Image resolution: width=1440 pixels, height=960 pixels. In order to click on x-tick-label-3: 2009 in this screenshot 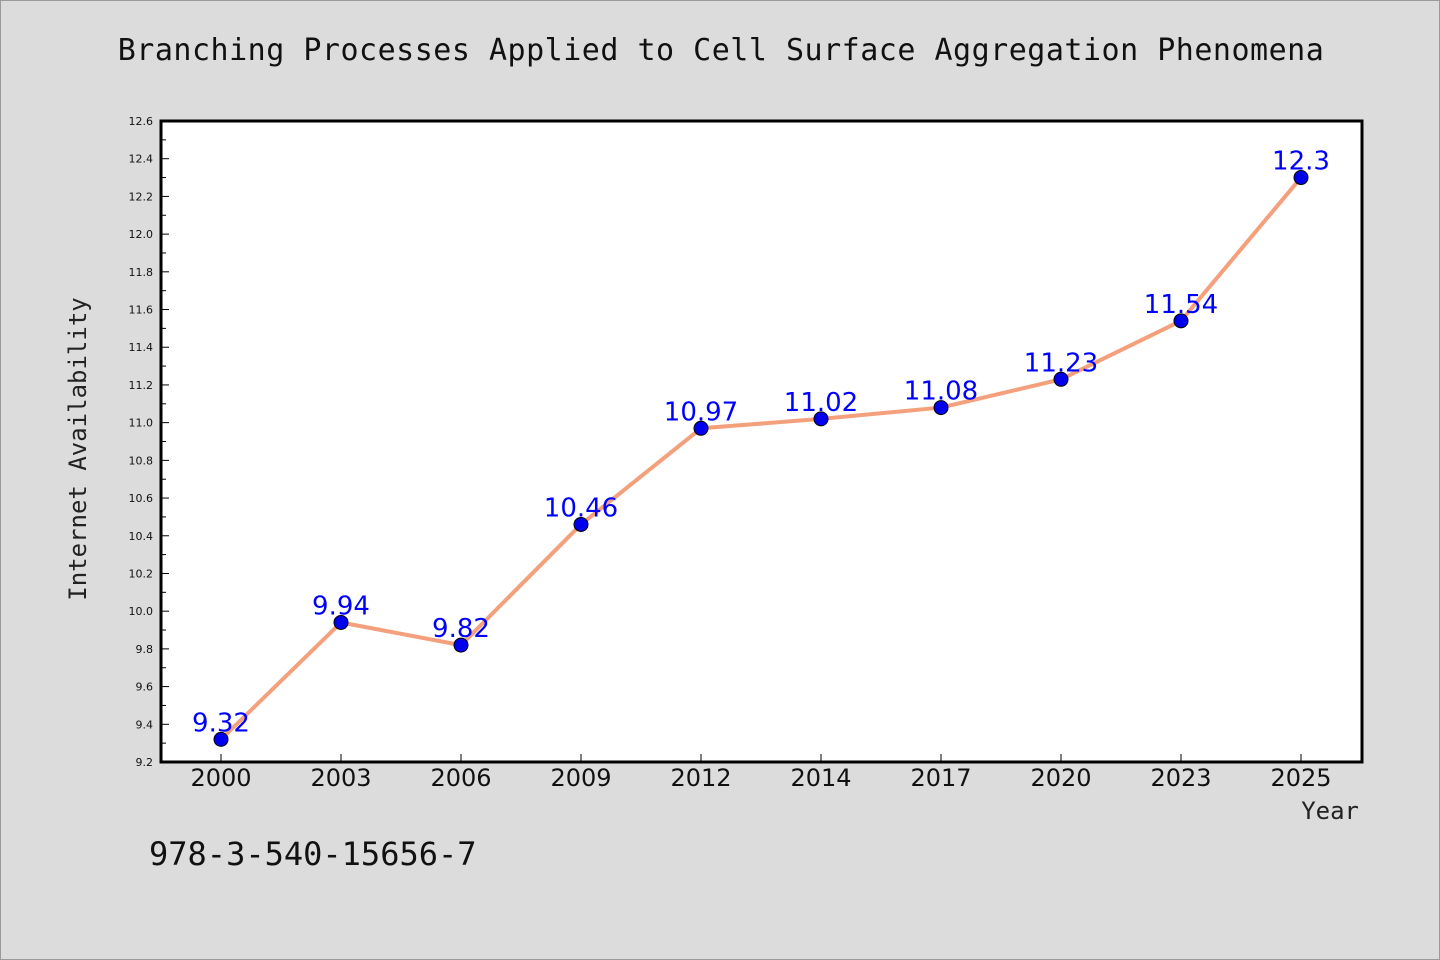, I will do `click(580, 778)`.